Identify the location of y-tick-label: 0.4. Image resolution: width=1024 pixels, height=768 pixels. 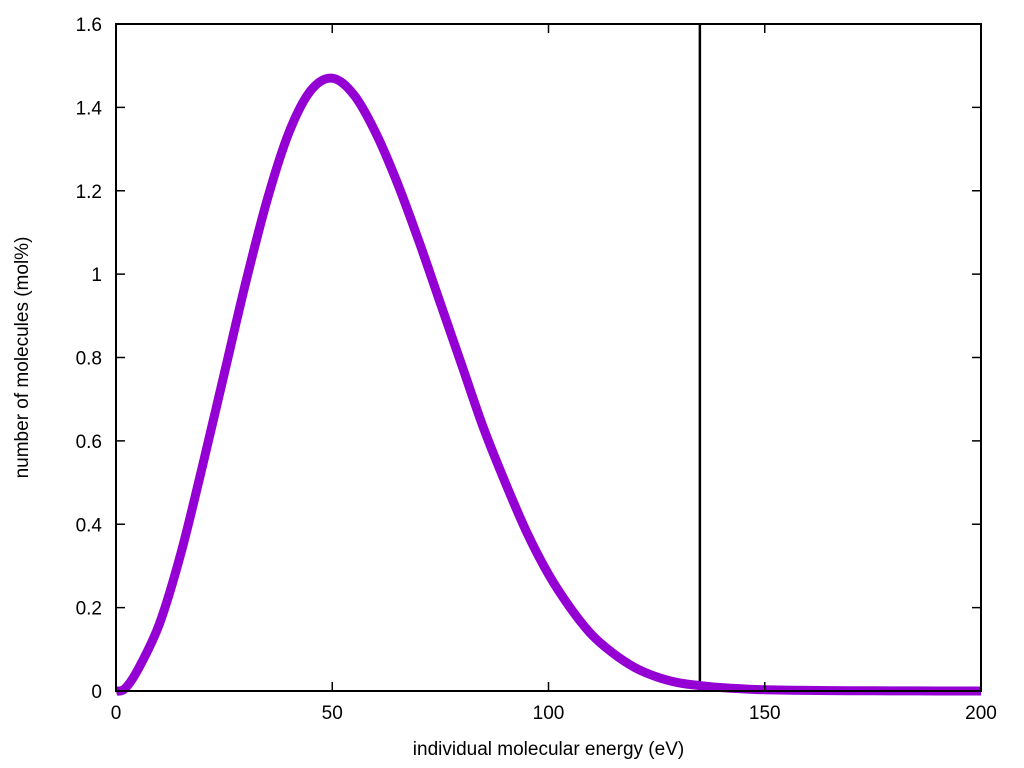
(89, 525).